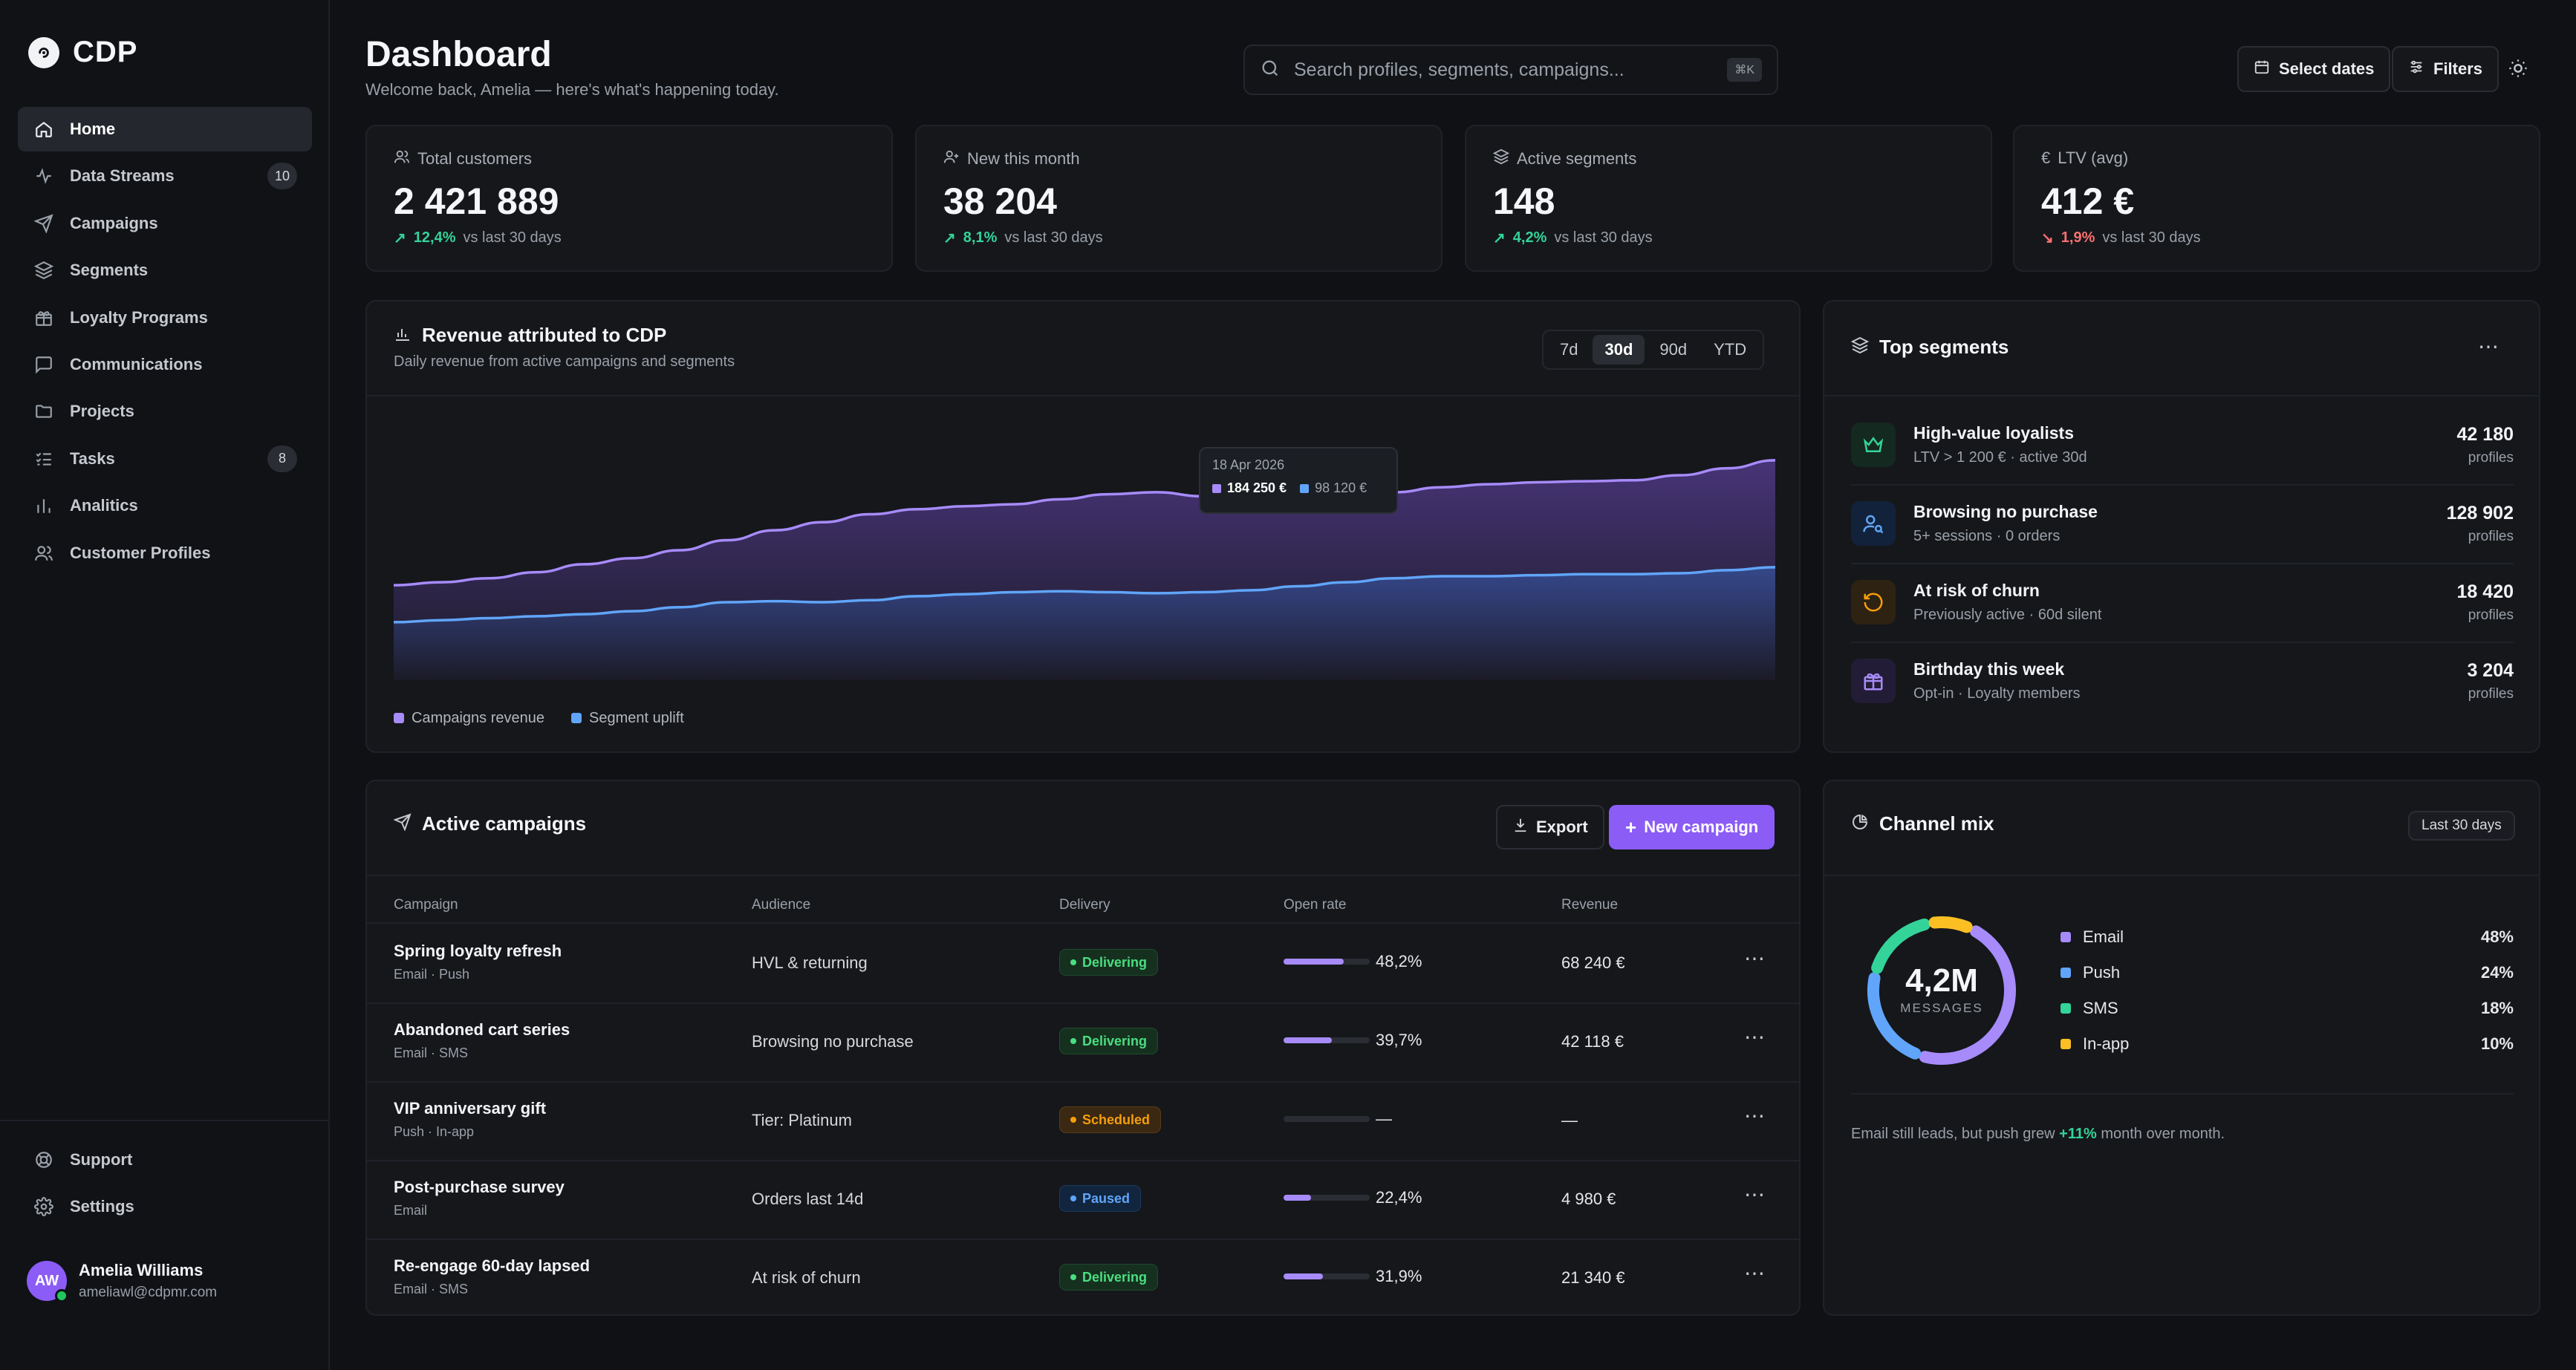 The height and width of the screenshot is (1370, 2576). I want to click on donut-slice-email, so click(1941, 990).